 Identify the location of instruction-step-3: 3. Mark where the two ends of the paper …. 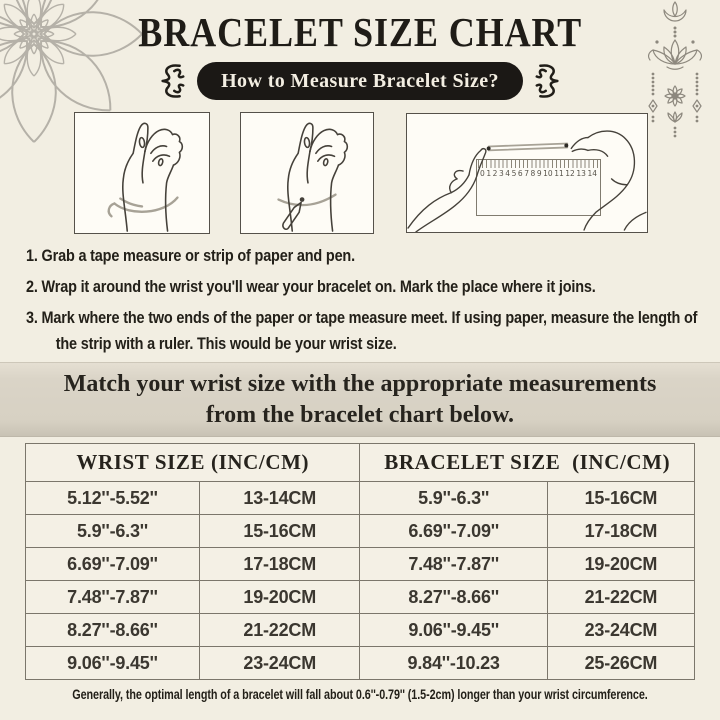
(362, 330).